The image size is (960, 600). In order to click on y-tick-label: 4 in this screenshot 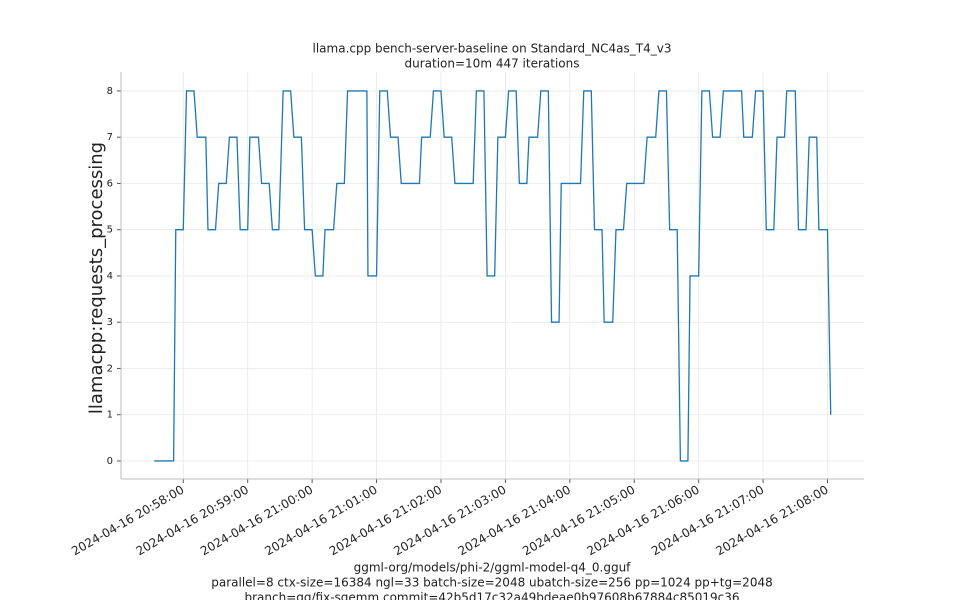, I will do `click(110, 276)`.